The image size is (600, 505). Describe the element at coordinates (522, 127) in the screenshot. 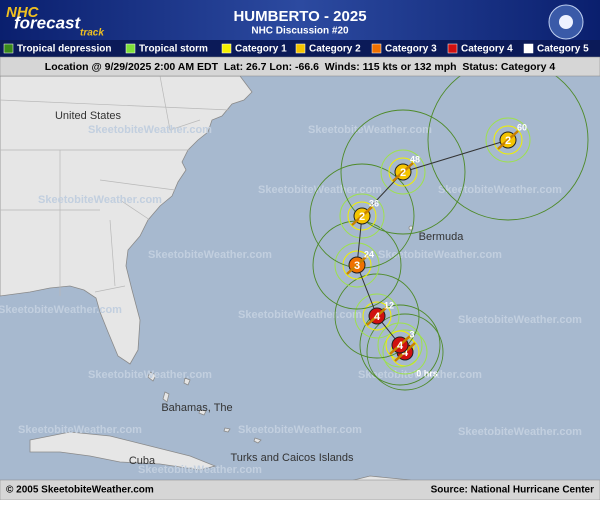

I see `forecast-hour: 60` at that location.